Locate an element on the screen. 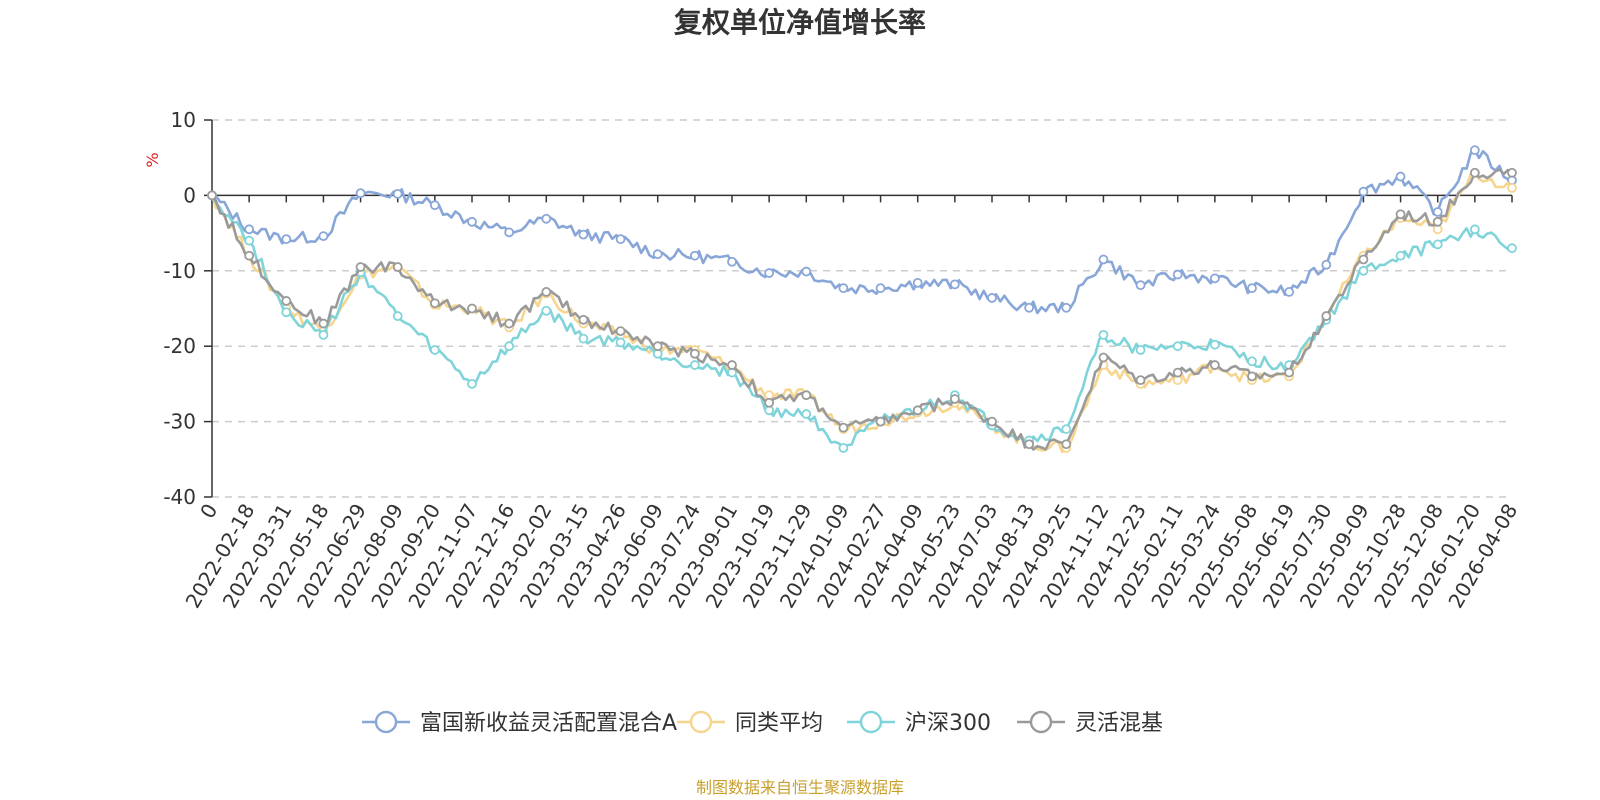  legend-item: 同类平均 is located at coordinates (750, 723).